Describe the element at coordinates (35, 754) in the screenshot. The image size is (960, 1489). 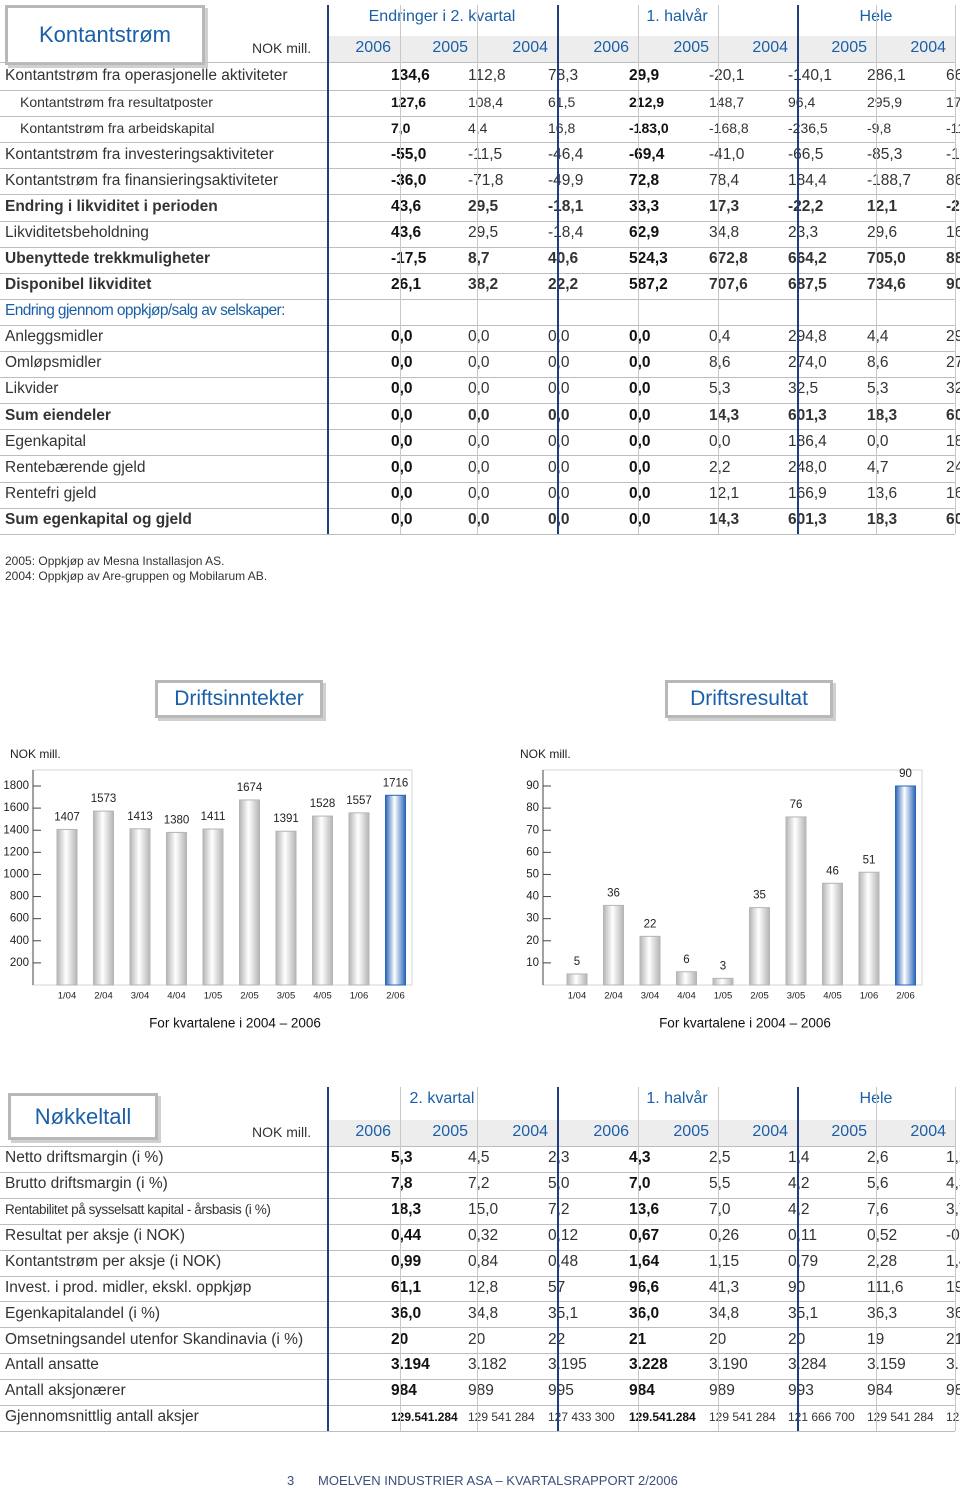
I see `unit-label: NOK mill.` at that location.